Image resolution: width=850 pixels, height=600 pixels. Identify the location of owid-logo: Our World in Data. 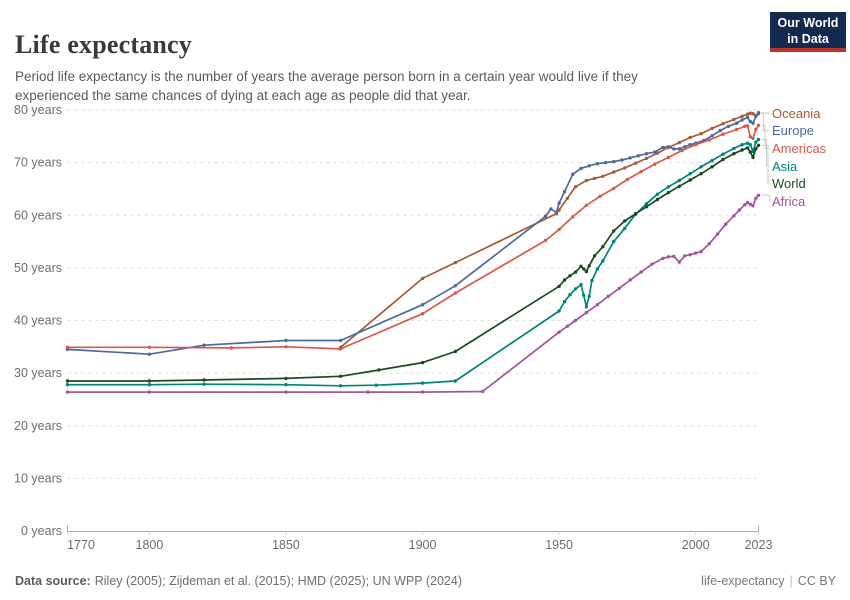
(808, 32).